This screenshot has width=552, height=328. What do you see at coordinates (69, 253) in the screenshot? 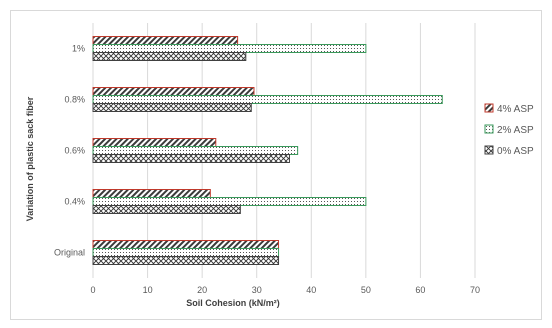
I see `y-tick-label: Original` at bounding box center [69, 253].